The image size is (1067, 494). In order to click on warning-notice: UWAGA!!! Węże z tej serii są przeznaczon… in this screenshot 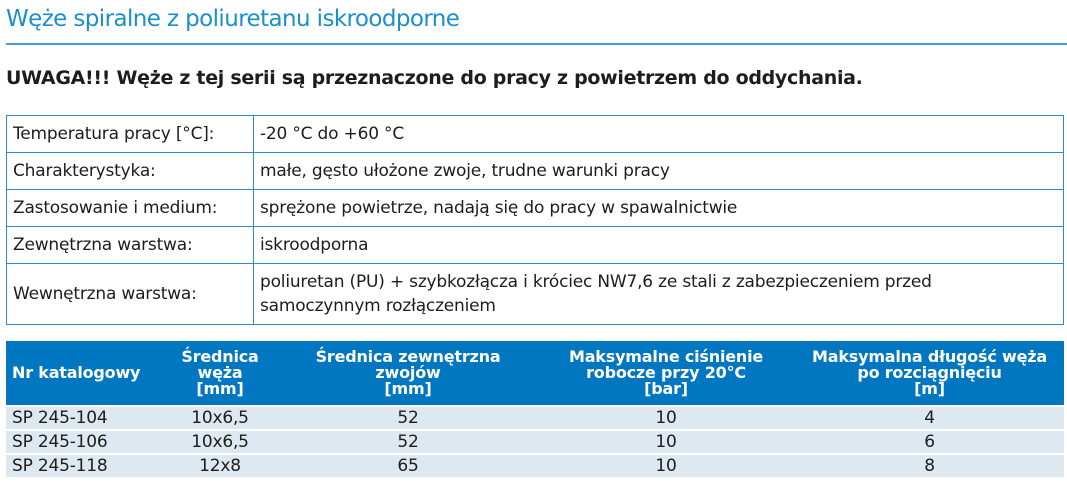, I will do `click(434, 78)`.